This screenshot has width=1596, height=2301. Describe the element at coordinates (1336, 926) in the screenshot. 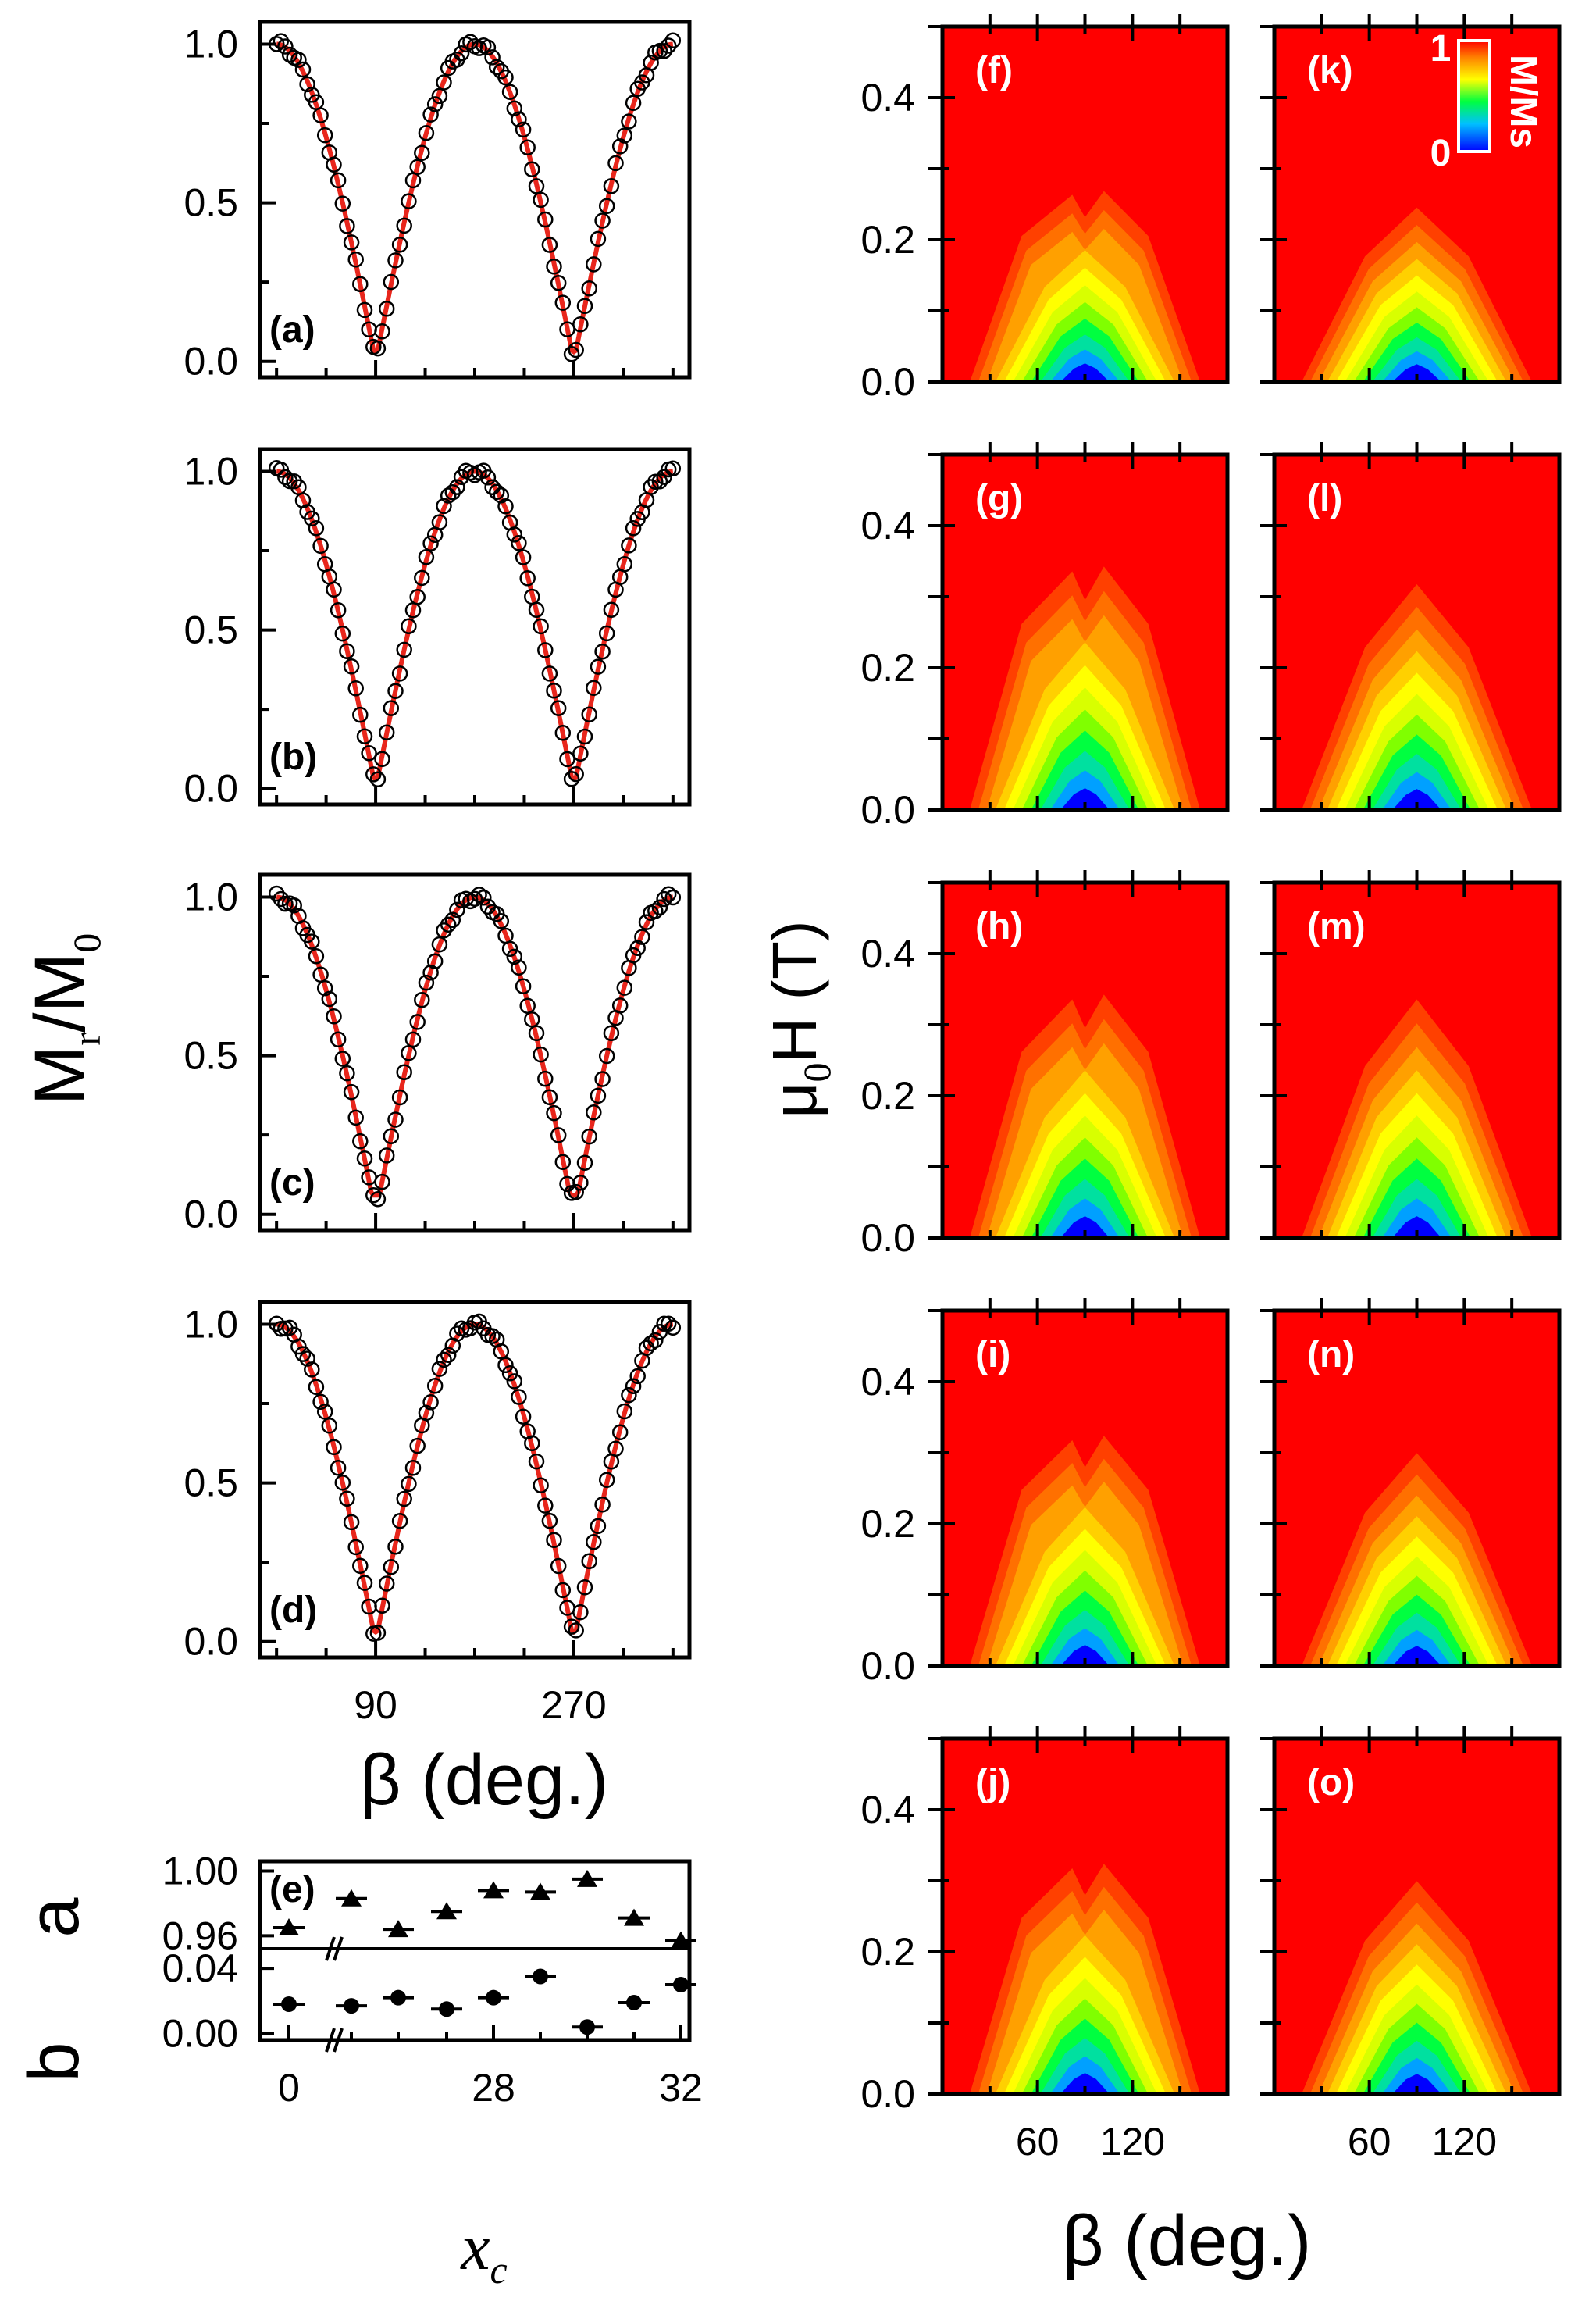

I see `panel-label: (m)` at that location.